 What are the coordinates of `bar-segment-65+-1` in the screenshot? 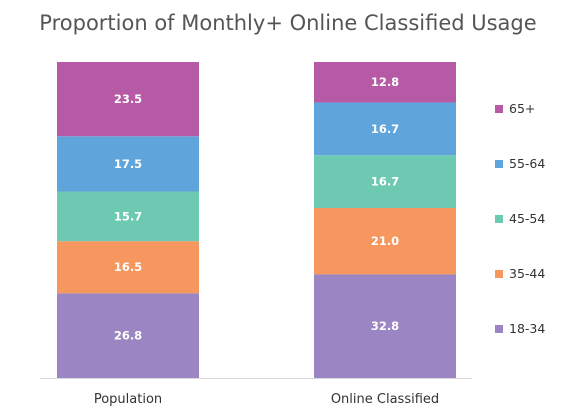 It's located at (385, 82).